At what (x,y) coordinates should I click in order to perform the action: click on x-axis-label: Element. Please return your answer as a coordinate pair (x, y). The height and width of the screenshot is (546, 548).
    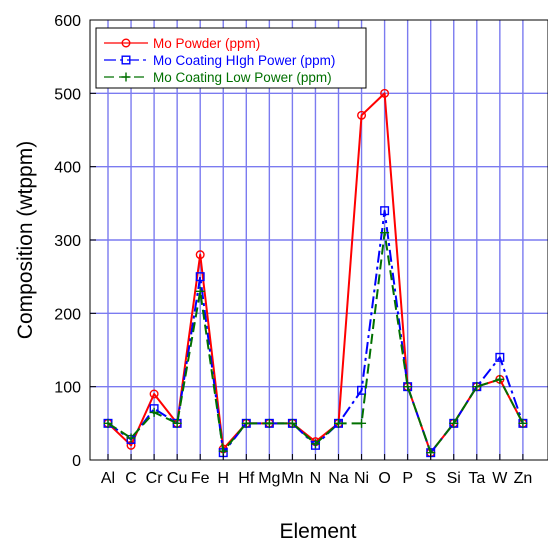
    Looking at the image, I should click on (317, 531).